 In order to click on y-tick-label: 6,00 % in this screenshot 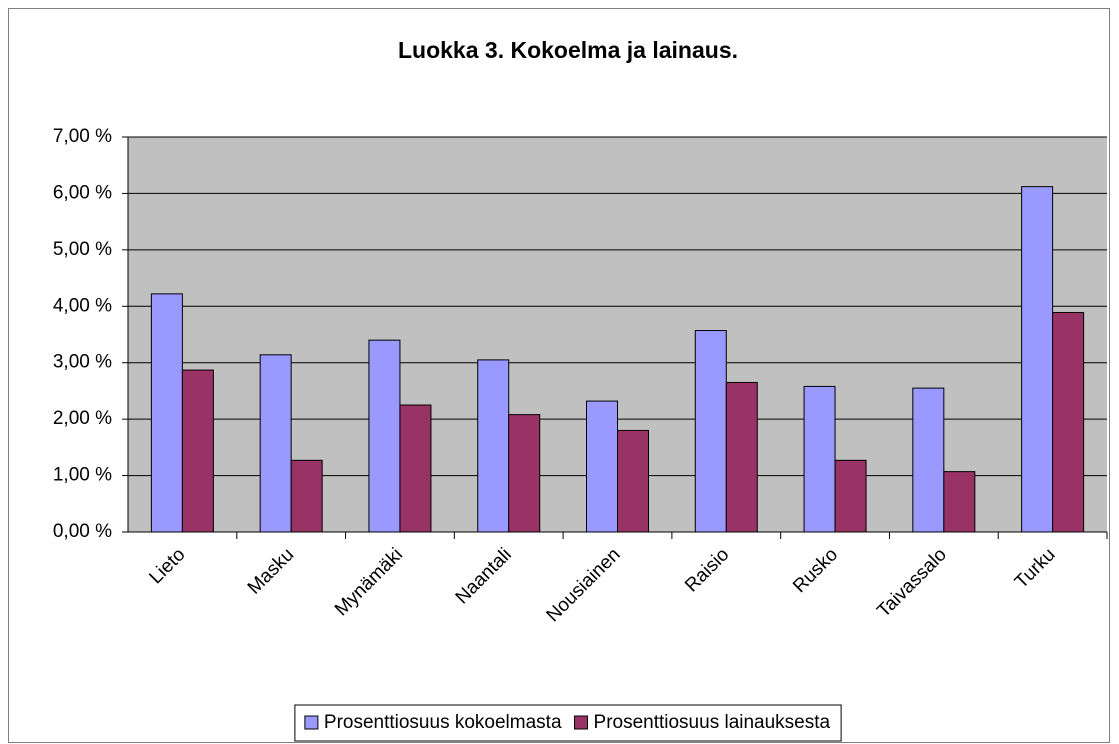, I will do `click(82, 192)`.